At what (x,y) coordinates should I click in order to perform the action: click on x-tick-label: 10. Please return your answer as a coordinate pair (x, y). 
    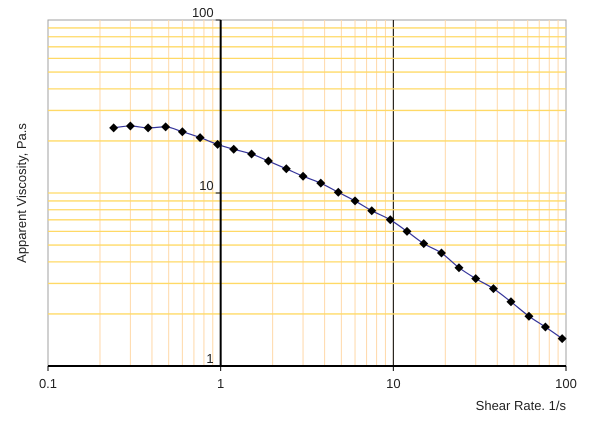
    Looking at the image, I should click on (393, 383).